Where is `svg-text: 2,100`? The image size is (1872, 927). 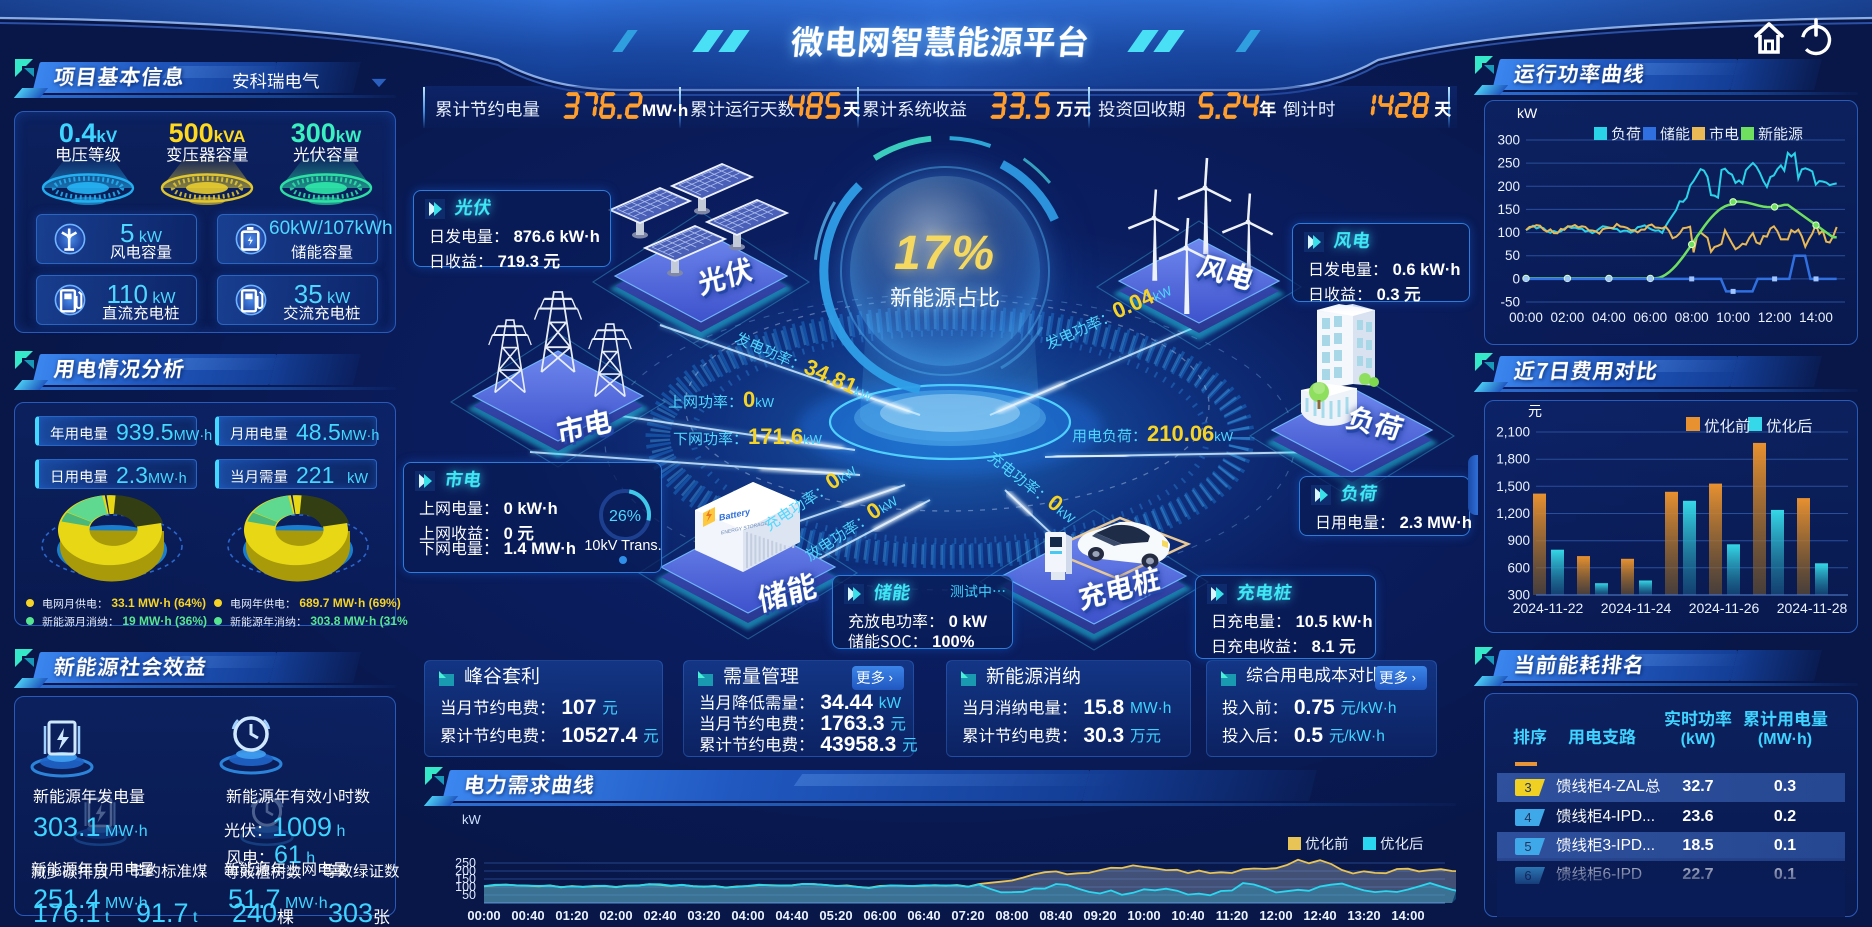
svg-text: 2,100 is located at coordinates (1513, 432).